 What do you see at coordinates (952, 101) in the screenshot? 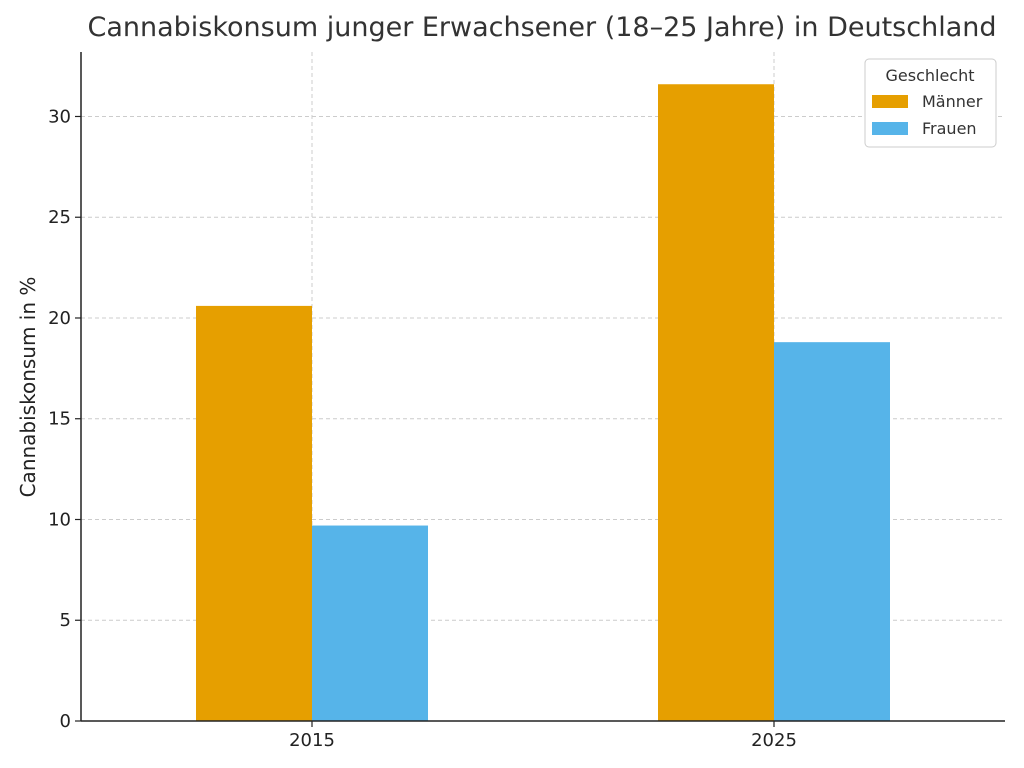
I see `legend-label: Männer` at bounding box center [952, 101].